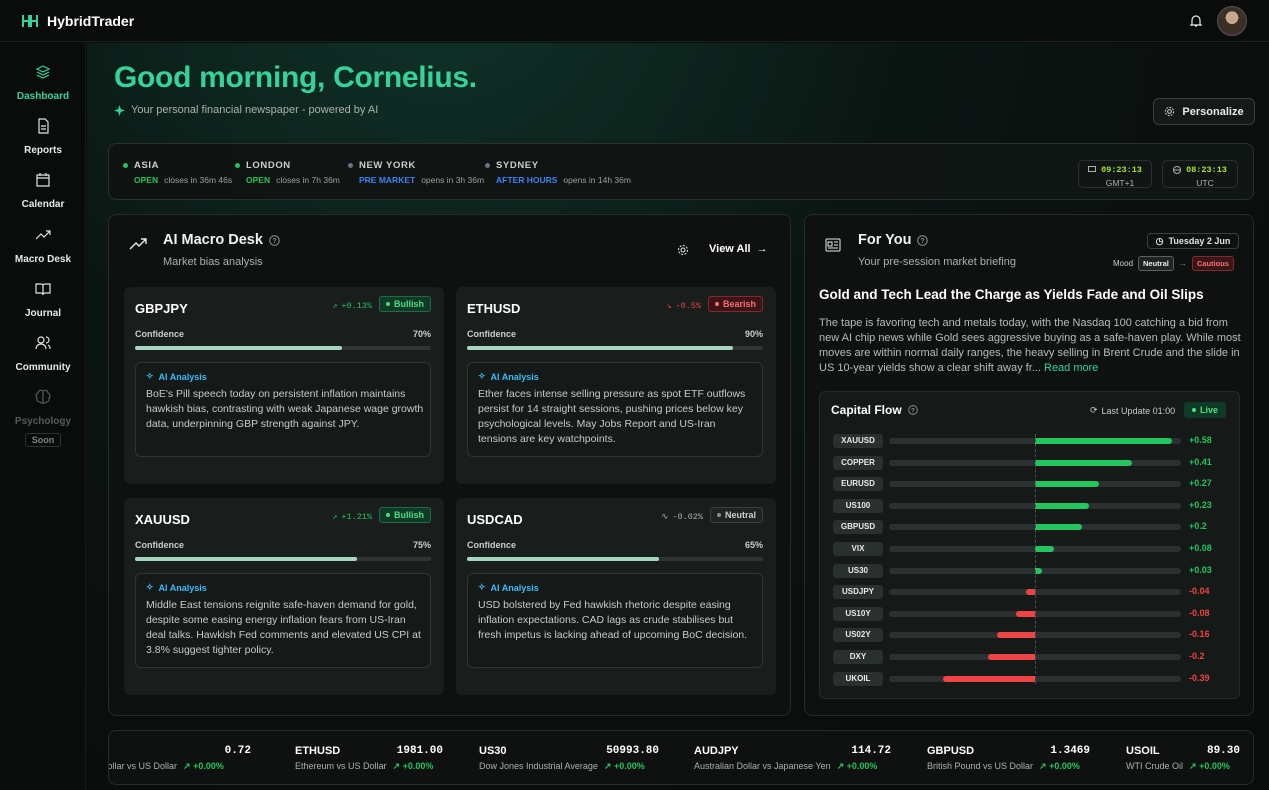 This screenshot has width=1269, height=790. I want to click on bell-icon, so click(1196, 21).